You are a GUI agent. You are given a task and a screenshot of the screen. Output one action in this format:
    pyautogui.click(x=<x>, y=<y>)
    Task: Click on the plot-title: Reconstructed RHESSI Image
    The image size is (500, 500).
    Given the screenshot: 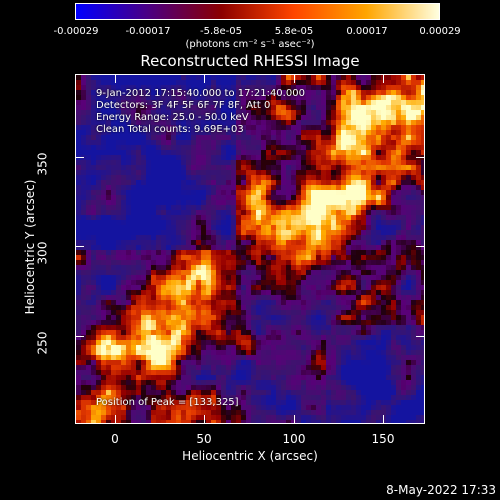 What is the action you would take?
    pyautogui.click(x=250, y=61)
    